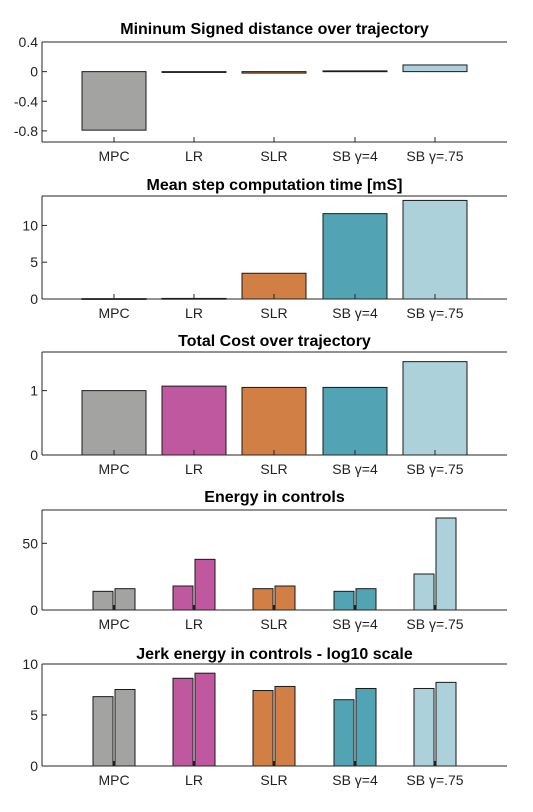 Image resolution: width=533 pixels, height=812 pixels. I want to click on chart-title: Jerk energy in controls - log10 scale, so click(274, 654).